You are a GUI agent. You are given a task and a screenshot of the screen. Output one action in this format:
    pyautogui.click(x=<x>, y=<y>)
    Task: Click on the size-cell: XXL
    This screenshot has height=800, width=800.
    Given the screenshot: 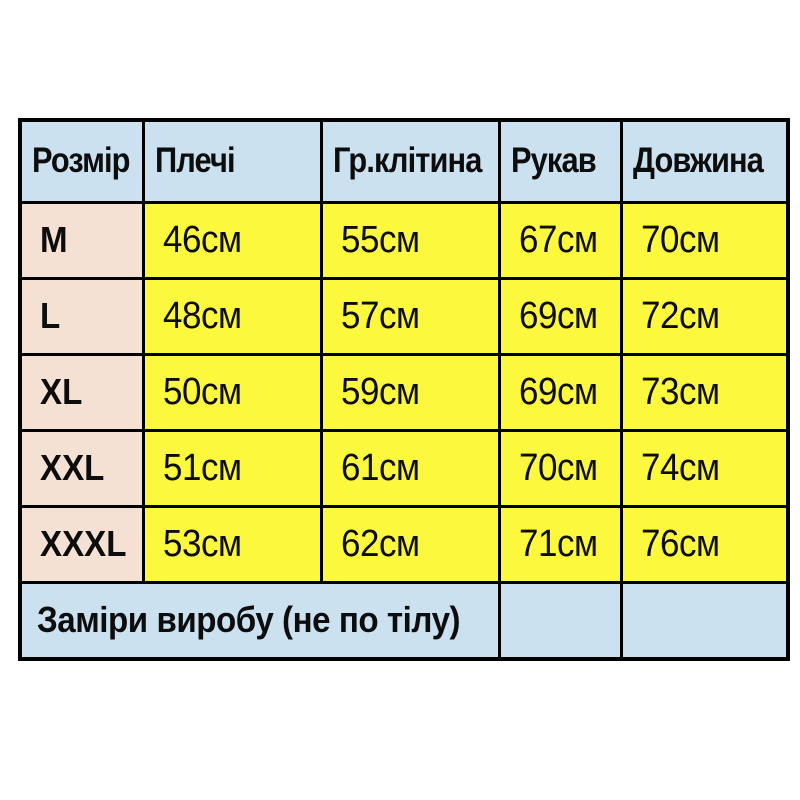 What is the action you would take?
    pyautogui.click(x=81, y=468)
    